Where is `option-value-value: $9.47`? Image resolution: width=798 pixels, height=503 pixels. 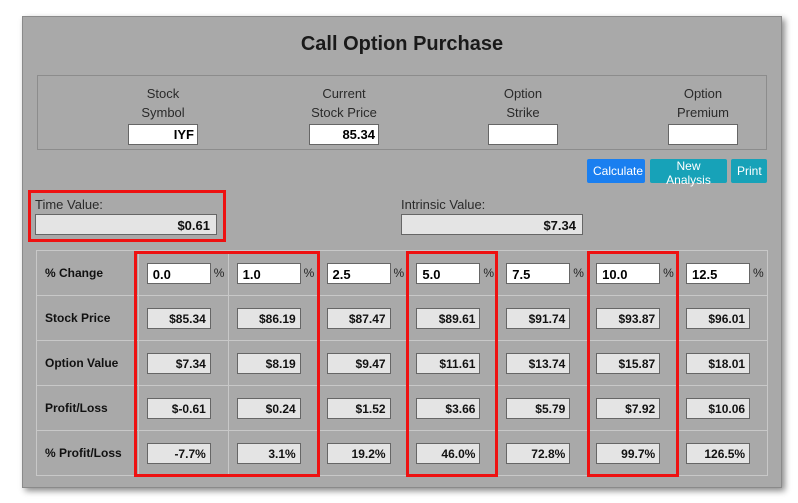 option-value-value: $9.47 is located at coordinates (358, 363).